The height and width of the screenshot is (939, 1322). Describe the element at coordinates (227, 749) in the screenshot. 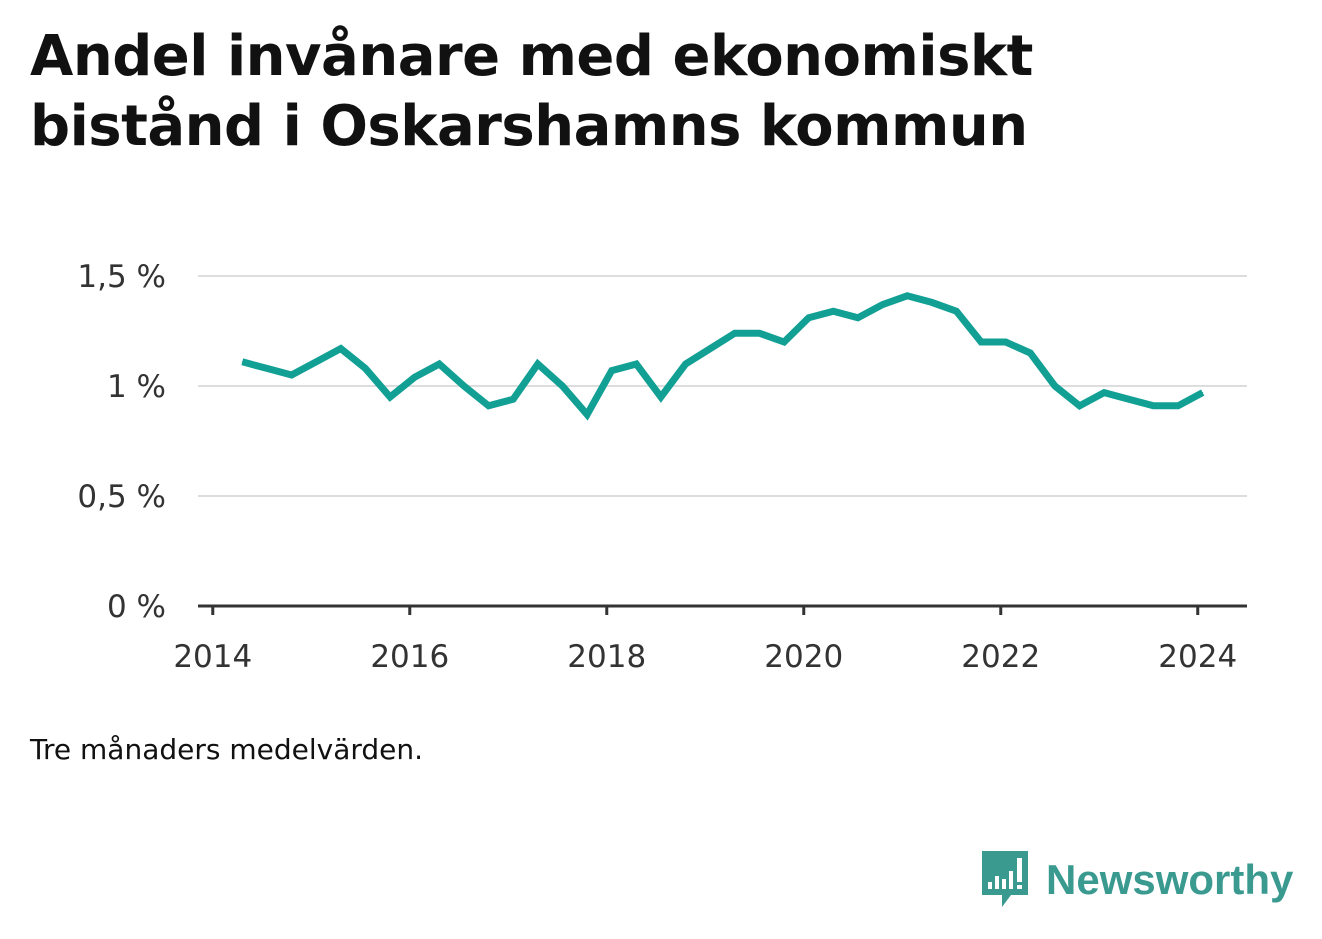

I see `chart-note: Tre månaders medelvärden.` at that location.